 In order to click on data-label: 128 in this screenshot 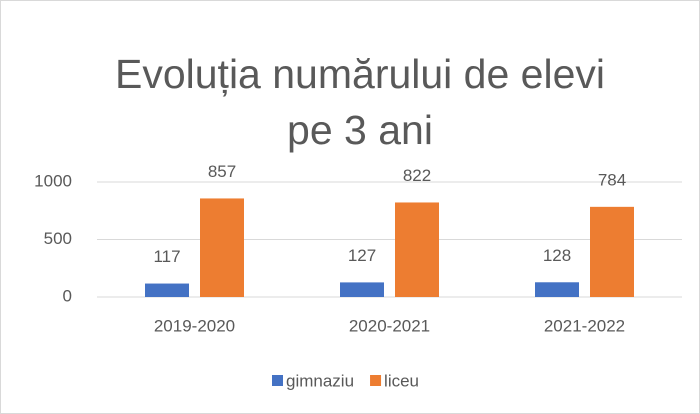, I will do `click(557, 255)`.